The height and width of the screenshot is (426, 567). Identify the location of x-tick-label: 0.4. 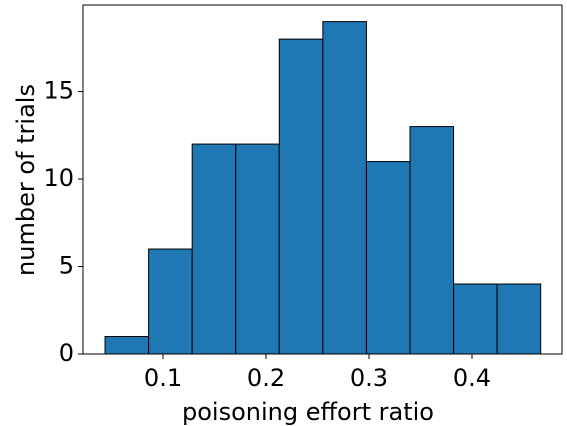
(472, 378).